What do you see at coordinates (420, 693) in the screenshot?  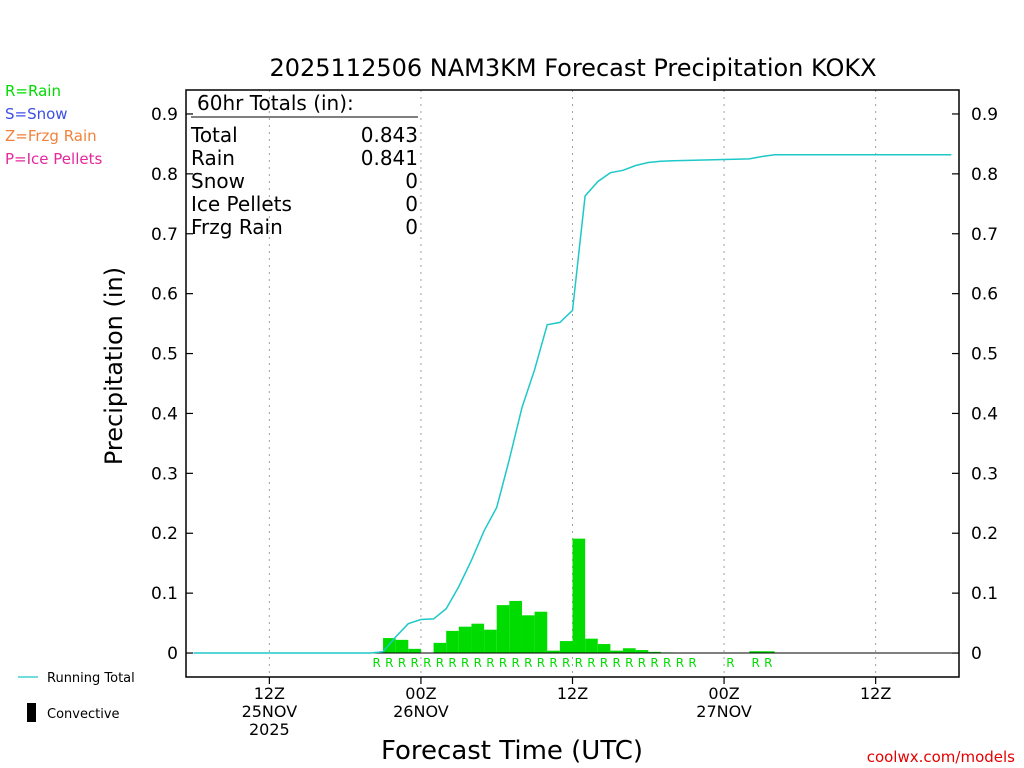 I see `x-tick-label-1-0: 00Z` at bounding box center [420, 693].